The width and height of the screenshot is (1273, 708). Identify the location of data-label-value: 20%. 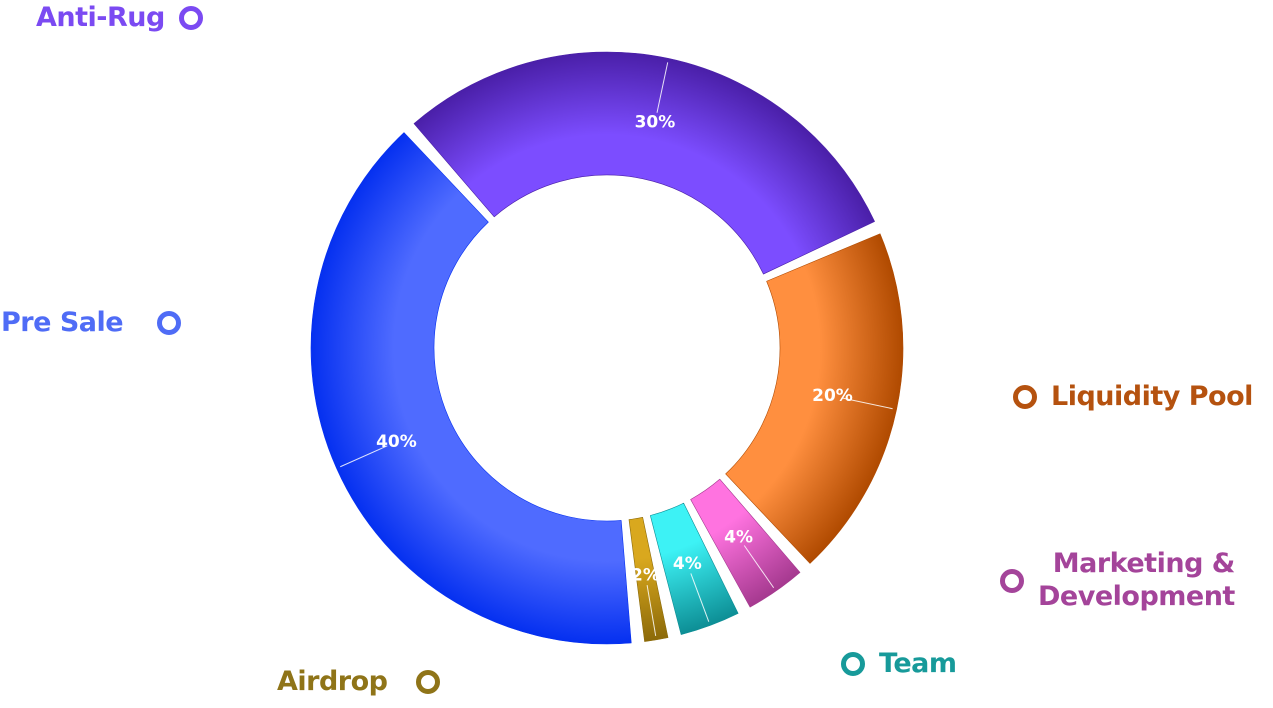
(832, 396).